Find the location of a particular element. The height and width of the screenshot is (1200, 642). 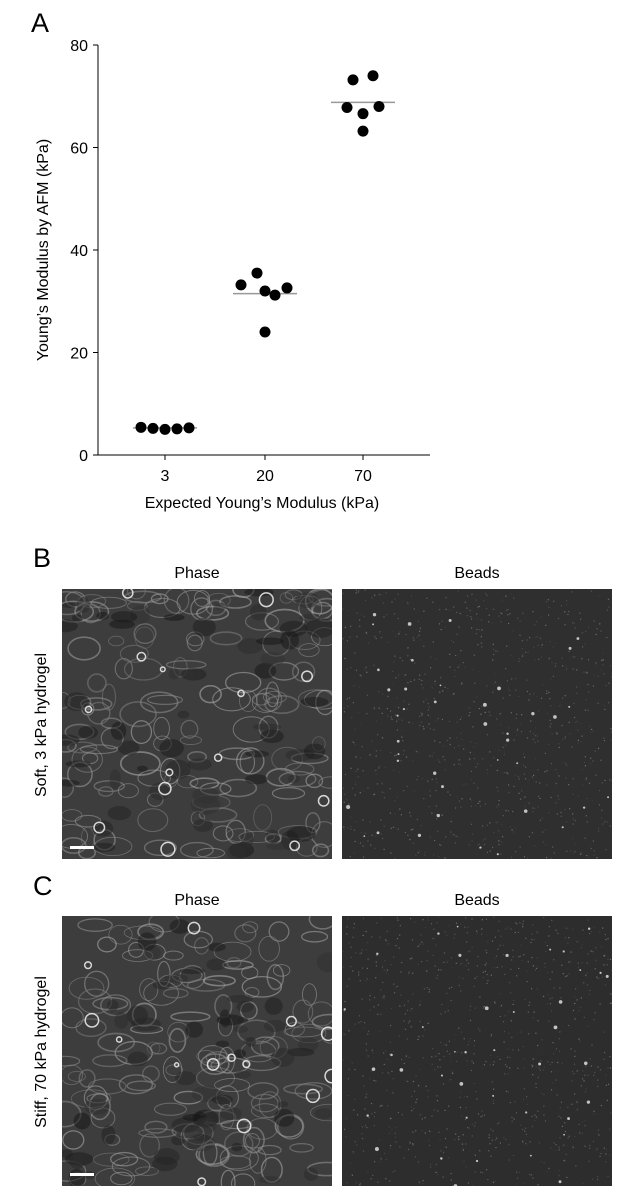

y-tick-label: 0 is located at coordinates (83, 456).